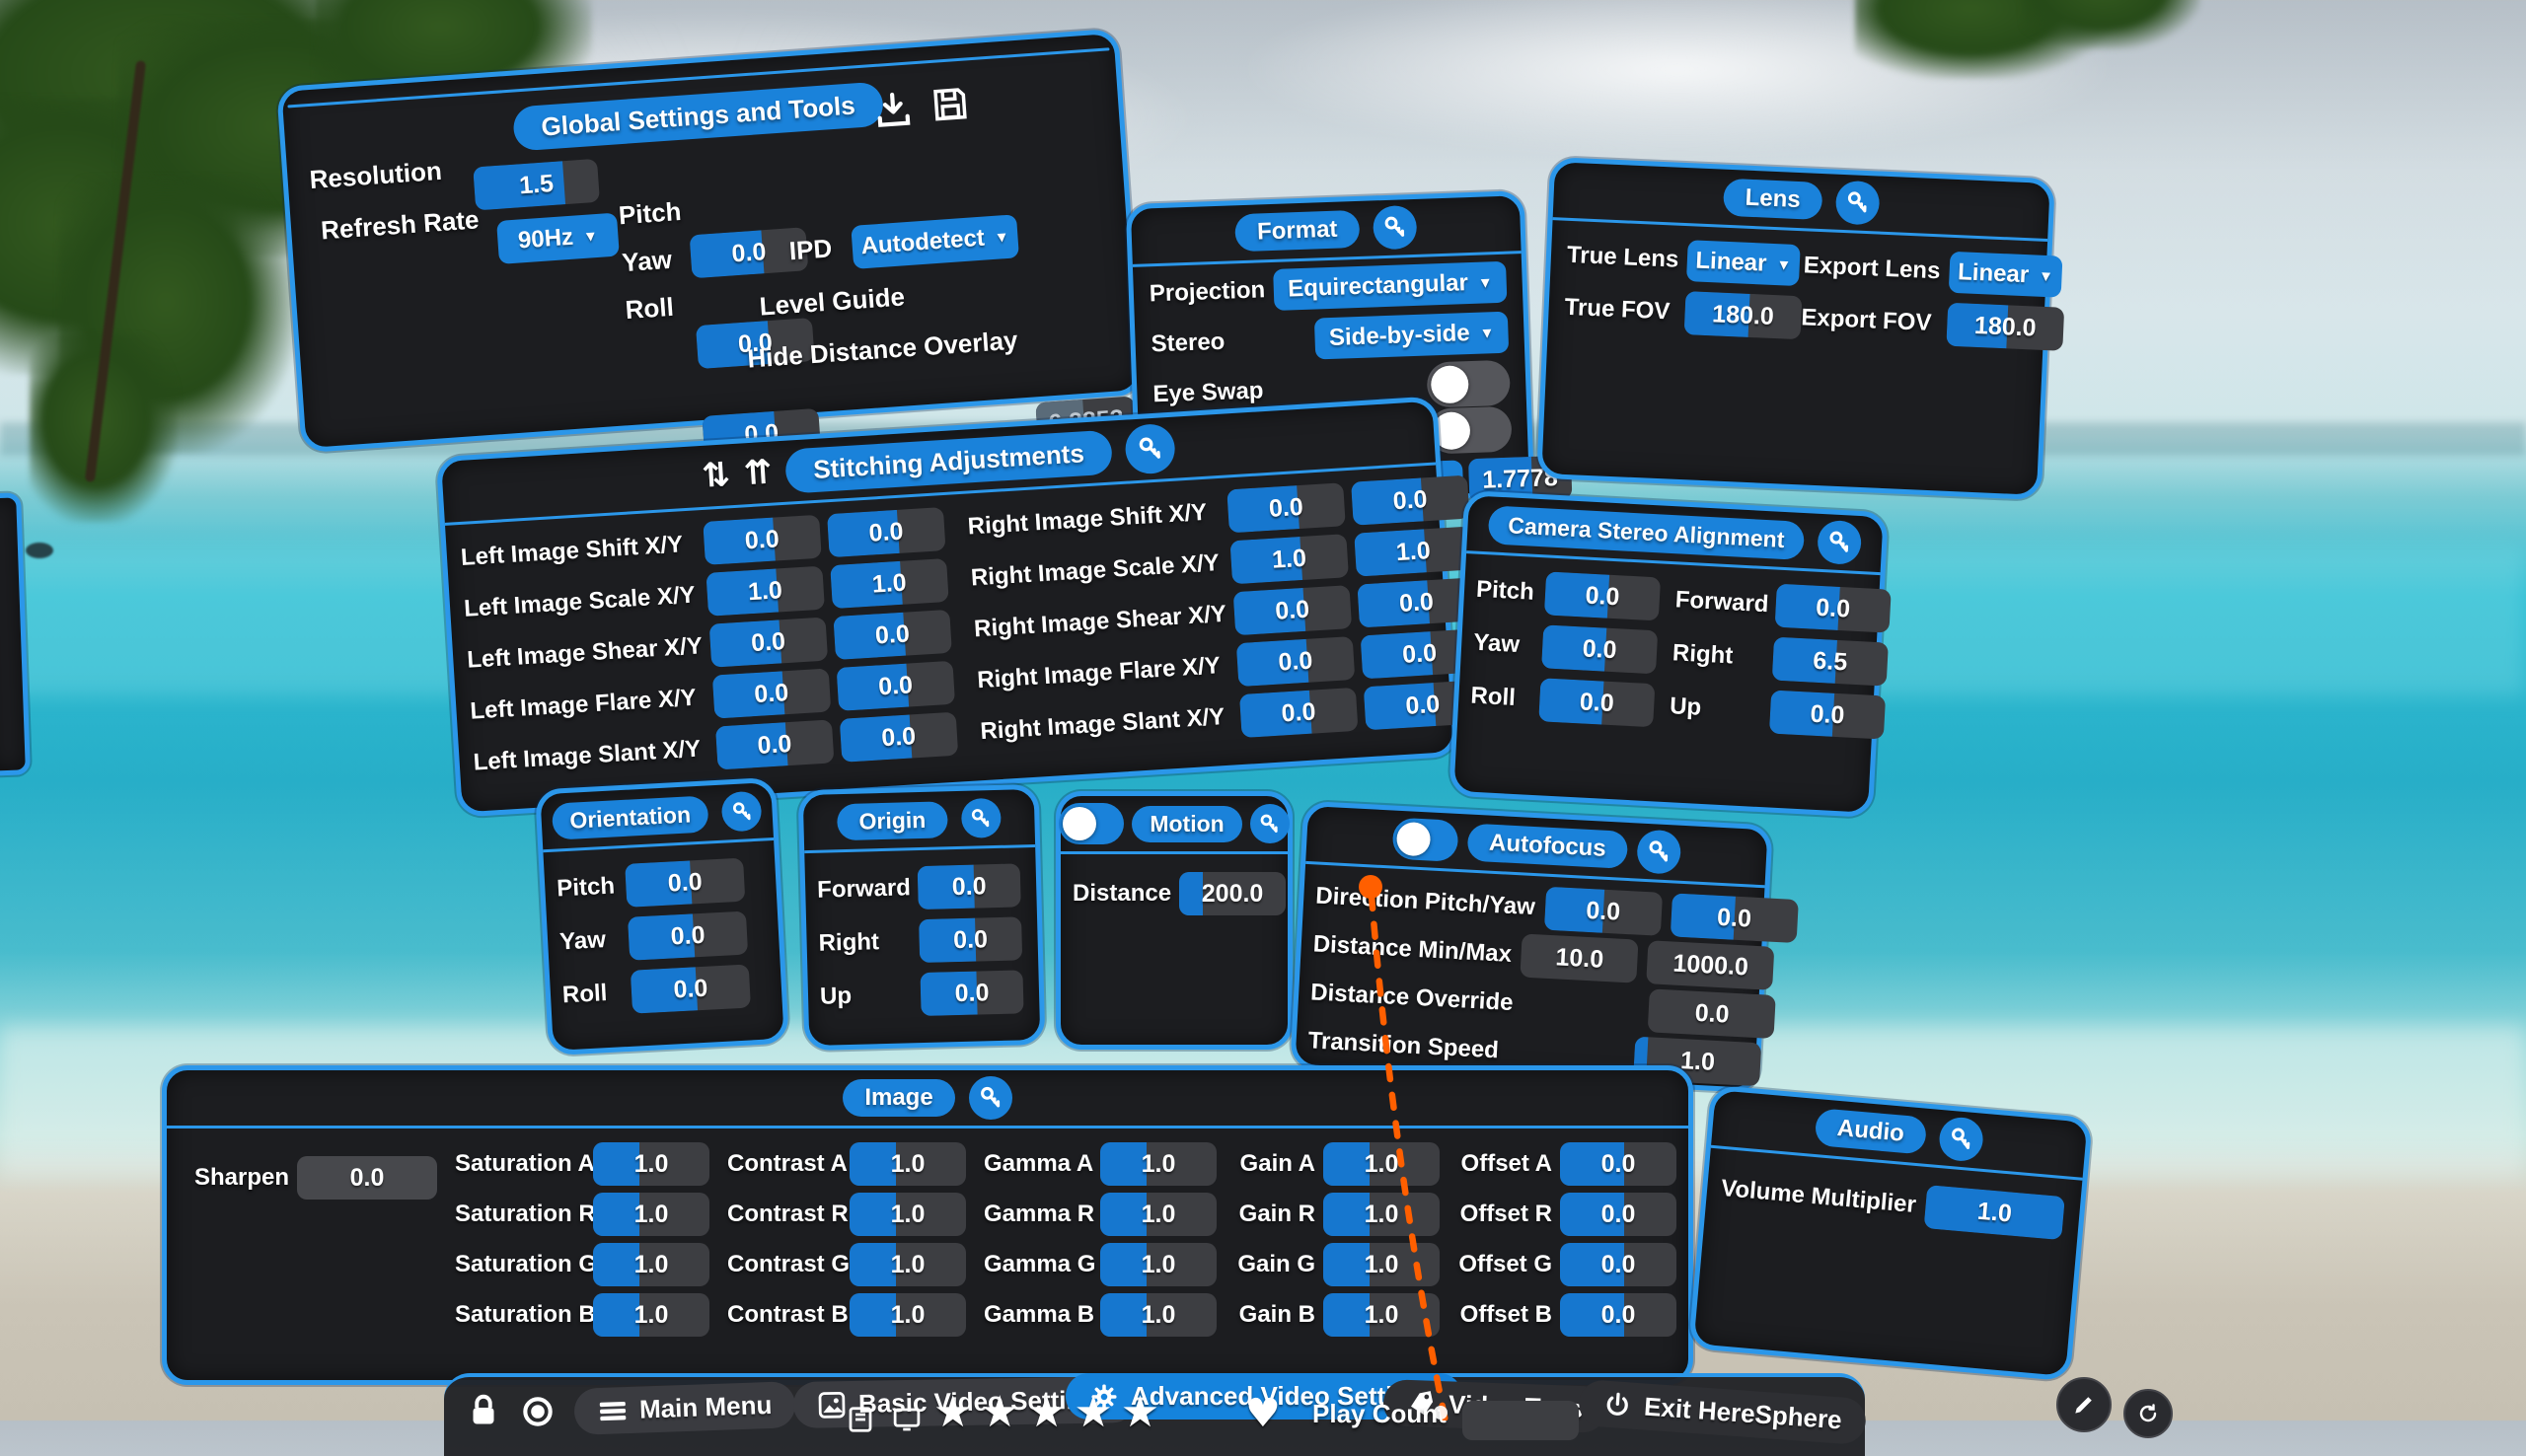  I want to click on orientation-pitch-slider: 0.0, so click(685, 882).